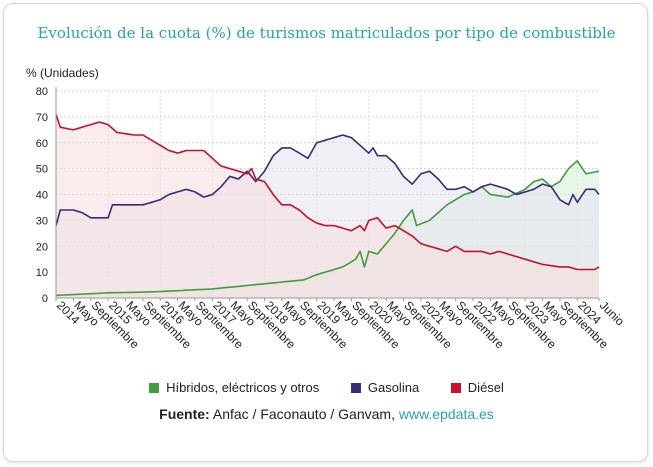 The width and height of the screenshot is (653, 467). What do you see at coordinates (62, 73) in the screenshot?
I see `y-axis-label: % (Unidades)` at bounding box center [62, 73].